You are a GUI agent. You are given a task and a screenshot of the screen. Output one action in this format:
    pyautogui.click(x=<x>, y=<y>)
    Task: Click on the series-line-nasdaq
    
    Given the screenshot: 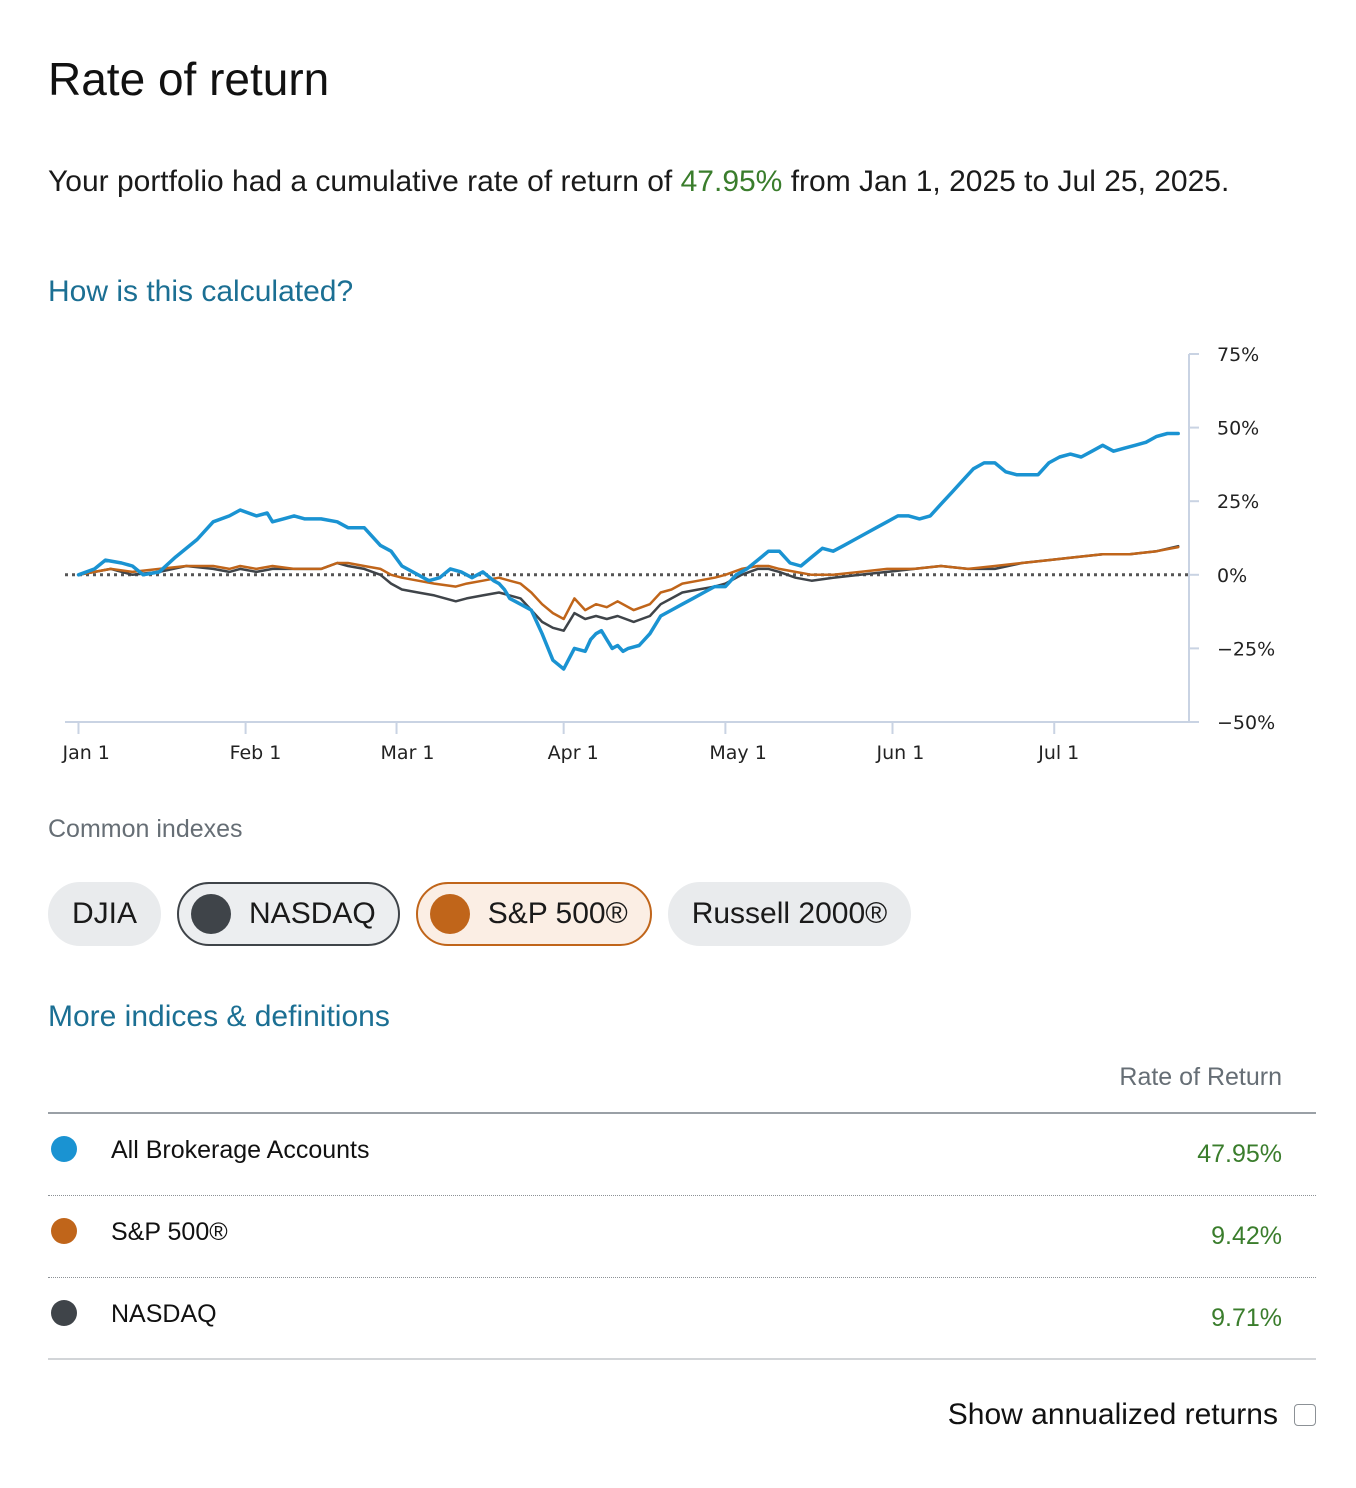 What is the action you would take?
    pyautogui.click(x=628, y=588)
    